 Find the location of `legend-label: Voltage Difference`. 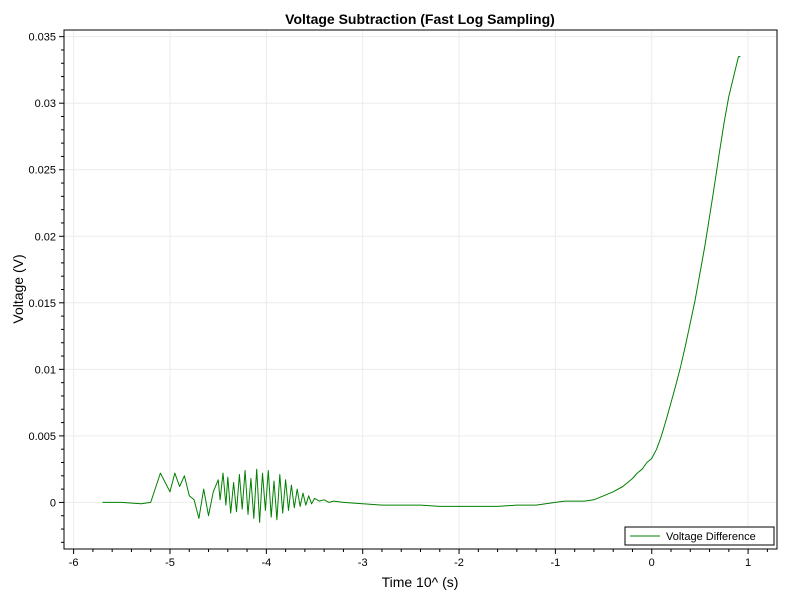

legend-label: Voltage Difference is located at coordinates (711, 537).